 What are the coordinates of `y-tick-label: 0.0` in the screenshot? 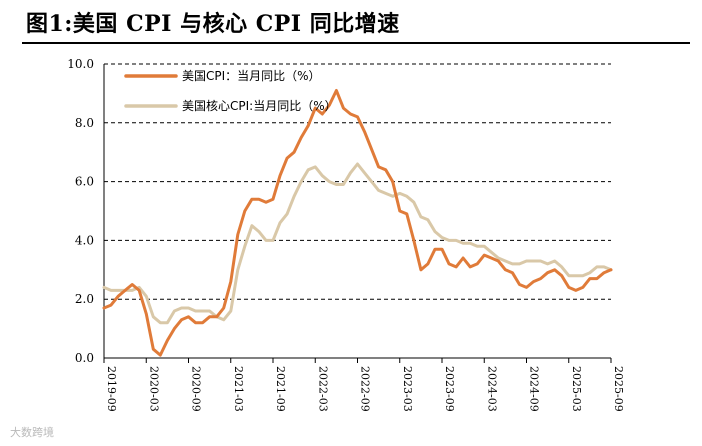 It's located at (84, 358).